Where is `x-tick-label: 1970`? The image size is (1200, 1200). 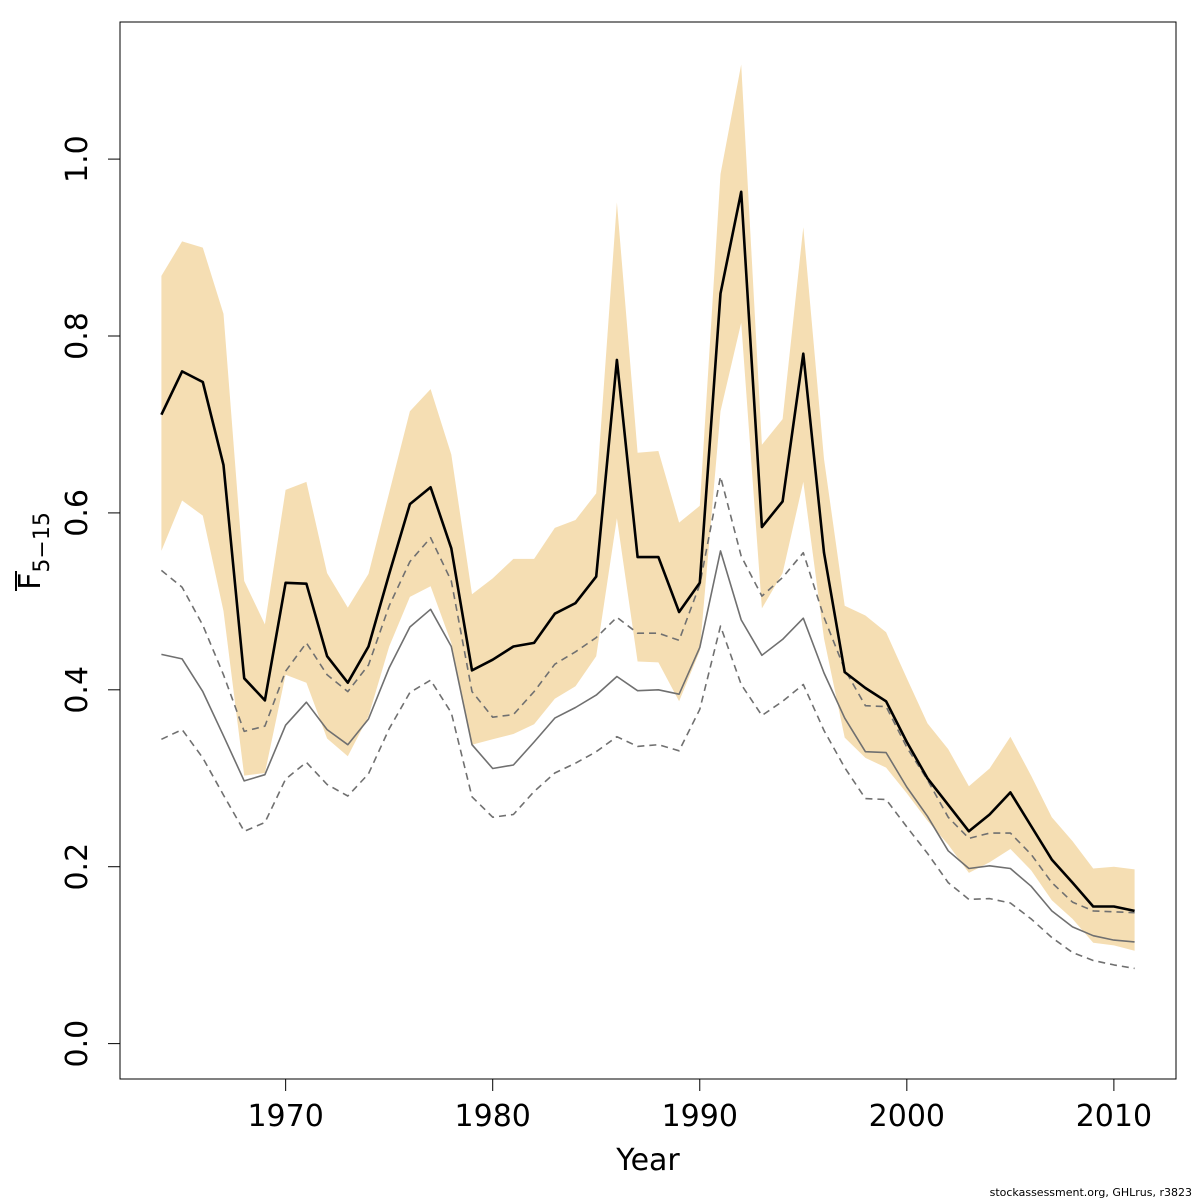 x-tick-label: 1970 is located at coordinates (285, 1116).